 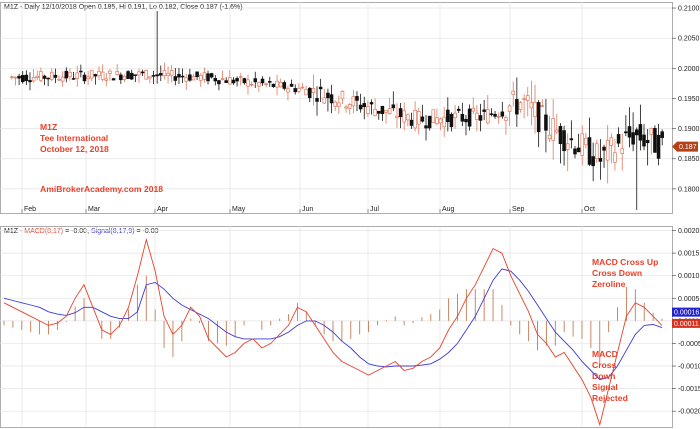 What do you see at coordinates (610, 398) in the screenshot?
I see `annotation-rejected-5: Rejected` at bounding box center [610, 398].